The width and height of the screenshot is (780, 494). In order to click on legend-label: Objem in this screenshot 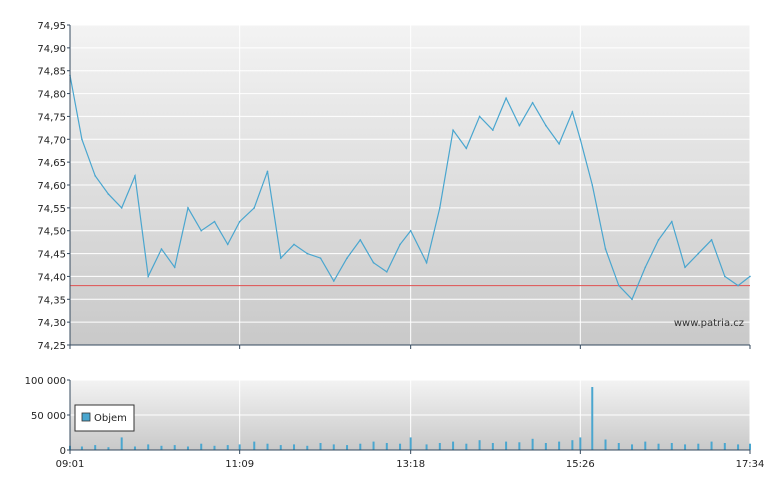, I will do `click(110, 418)`.